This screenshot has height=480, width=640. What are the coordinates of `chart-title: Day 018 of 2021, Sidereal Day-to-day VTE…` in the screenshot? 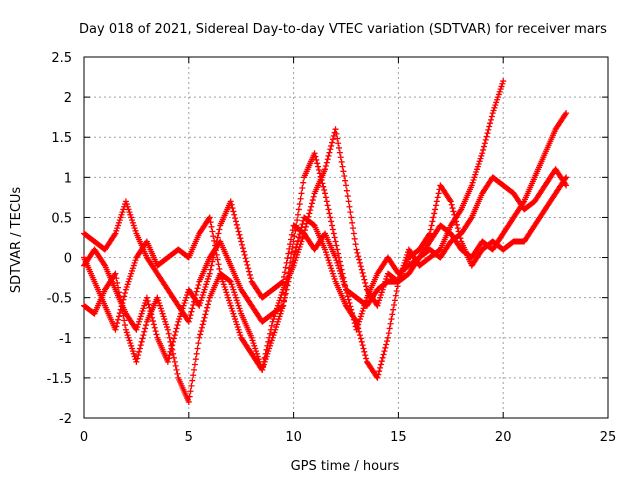 It's located at (343, 29).